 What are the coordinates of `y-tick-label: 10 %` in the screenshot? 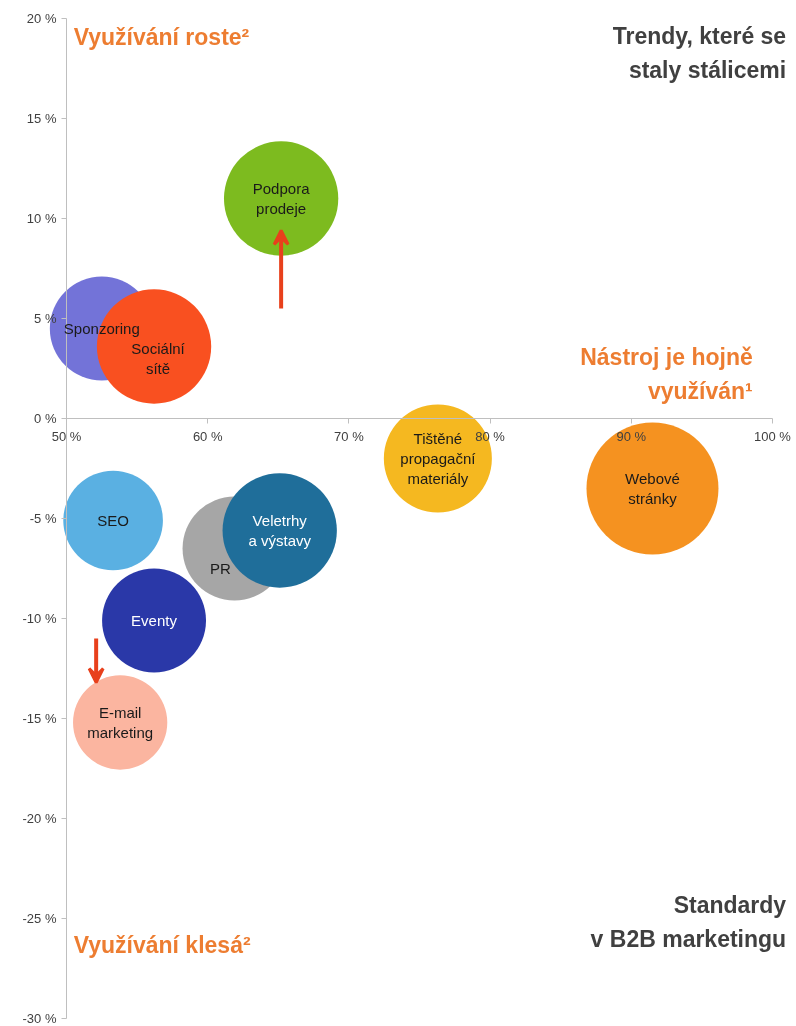 It's located at (41, 218).